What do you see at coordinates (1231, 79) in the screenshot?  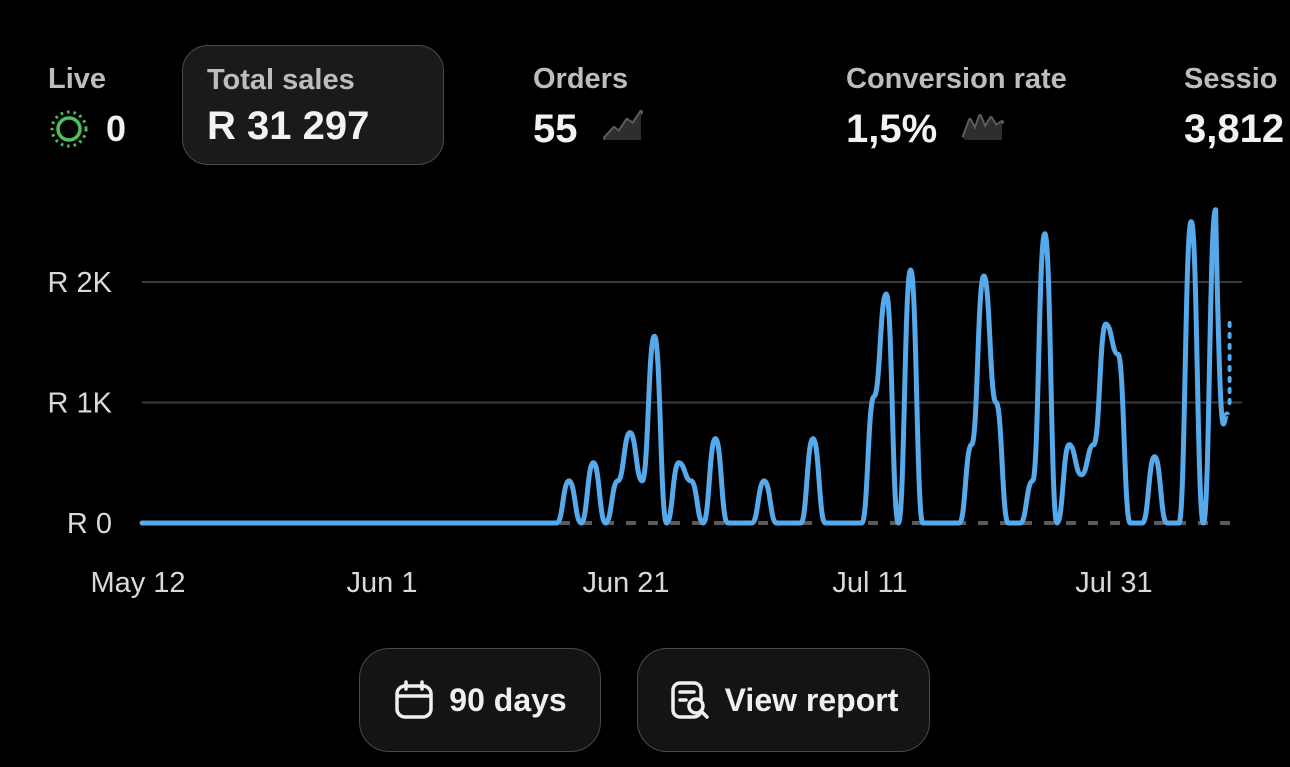 I see `sessions-label: Sessio` at bounding box center [1231, 79].